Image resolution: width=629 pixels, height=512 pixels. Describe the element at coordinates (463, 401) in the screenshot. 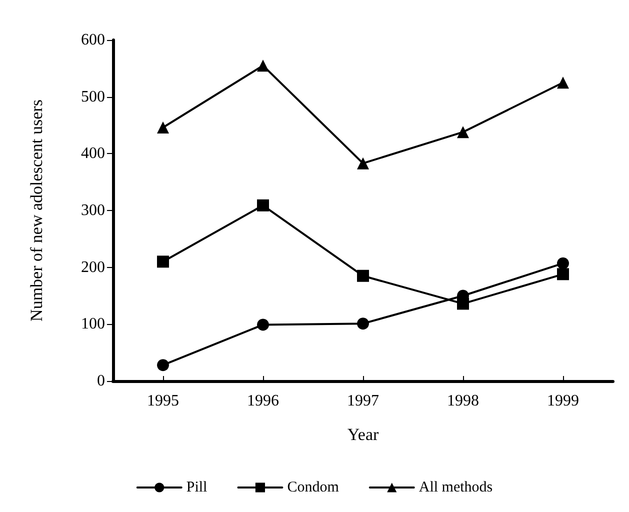

I see `x-tick-label: 1998` at that location.